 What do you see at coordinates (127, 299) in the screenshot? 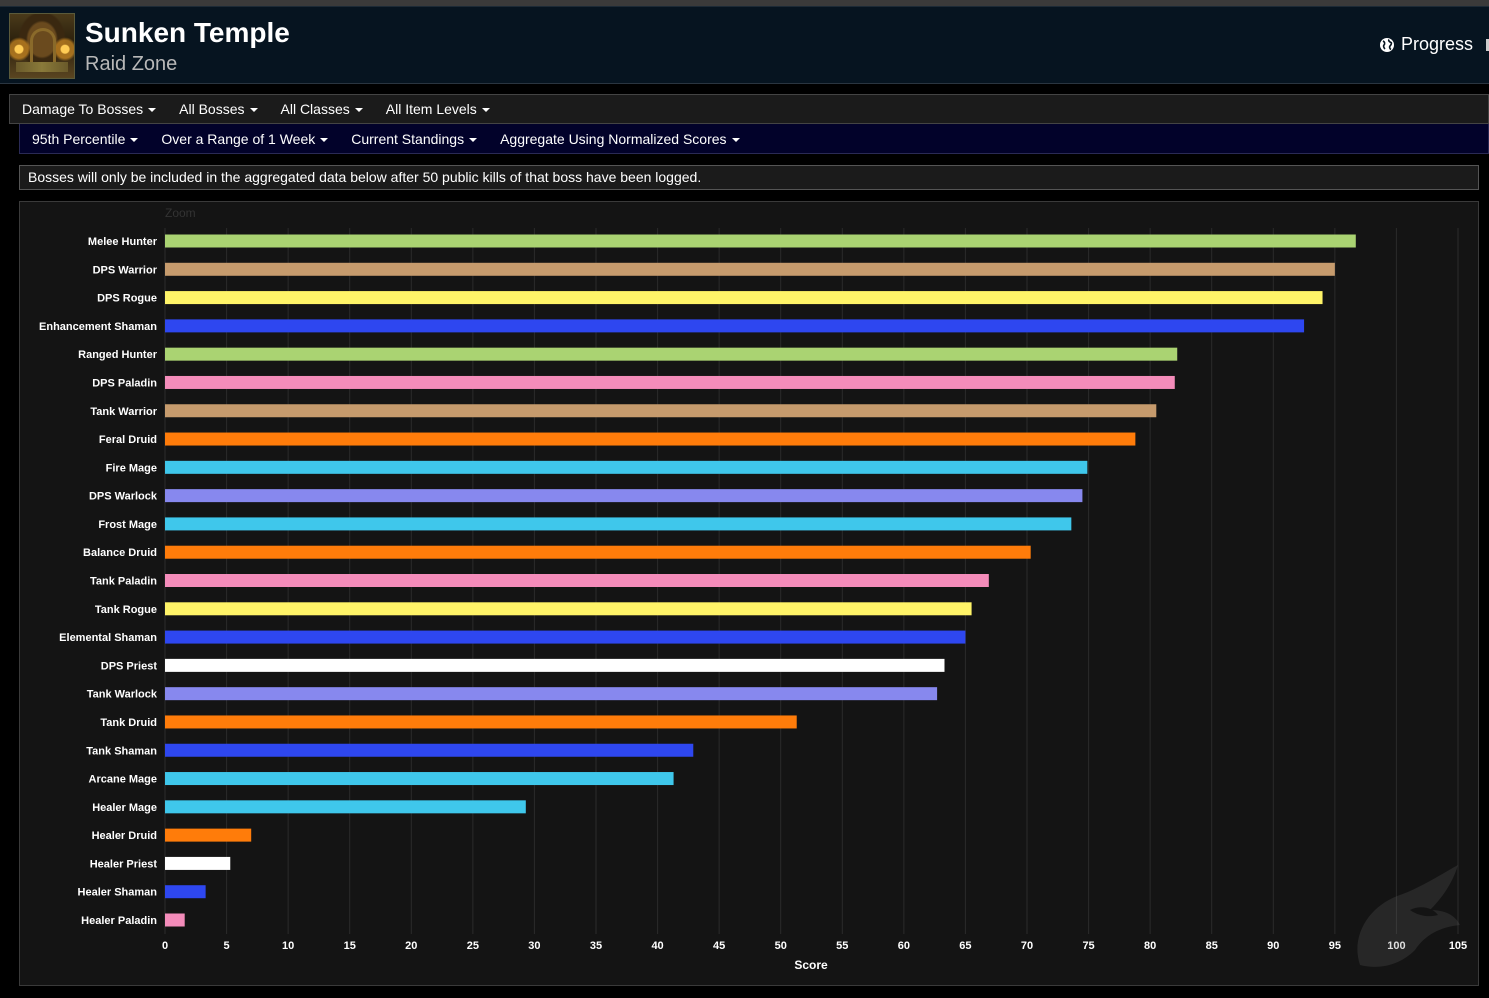
I see `category-label: DPS Rogue` at bounding box center [127, 299].